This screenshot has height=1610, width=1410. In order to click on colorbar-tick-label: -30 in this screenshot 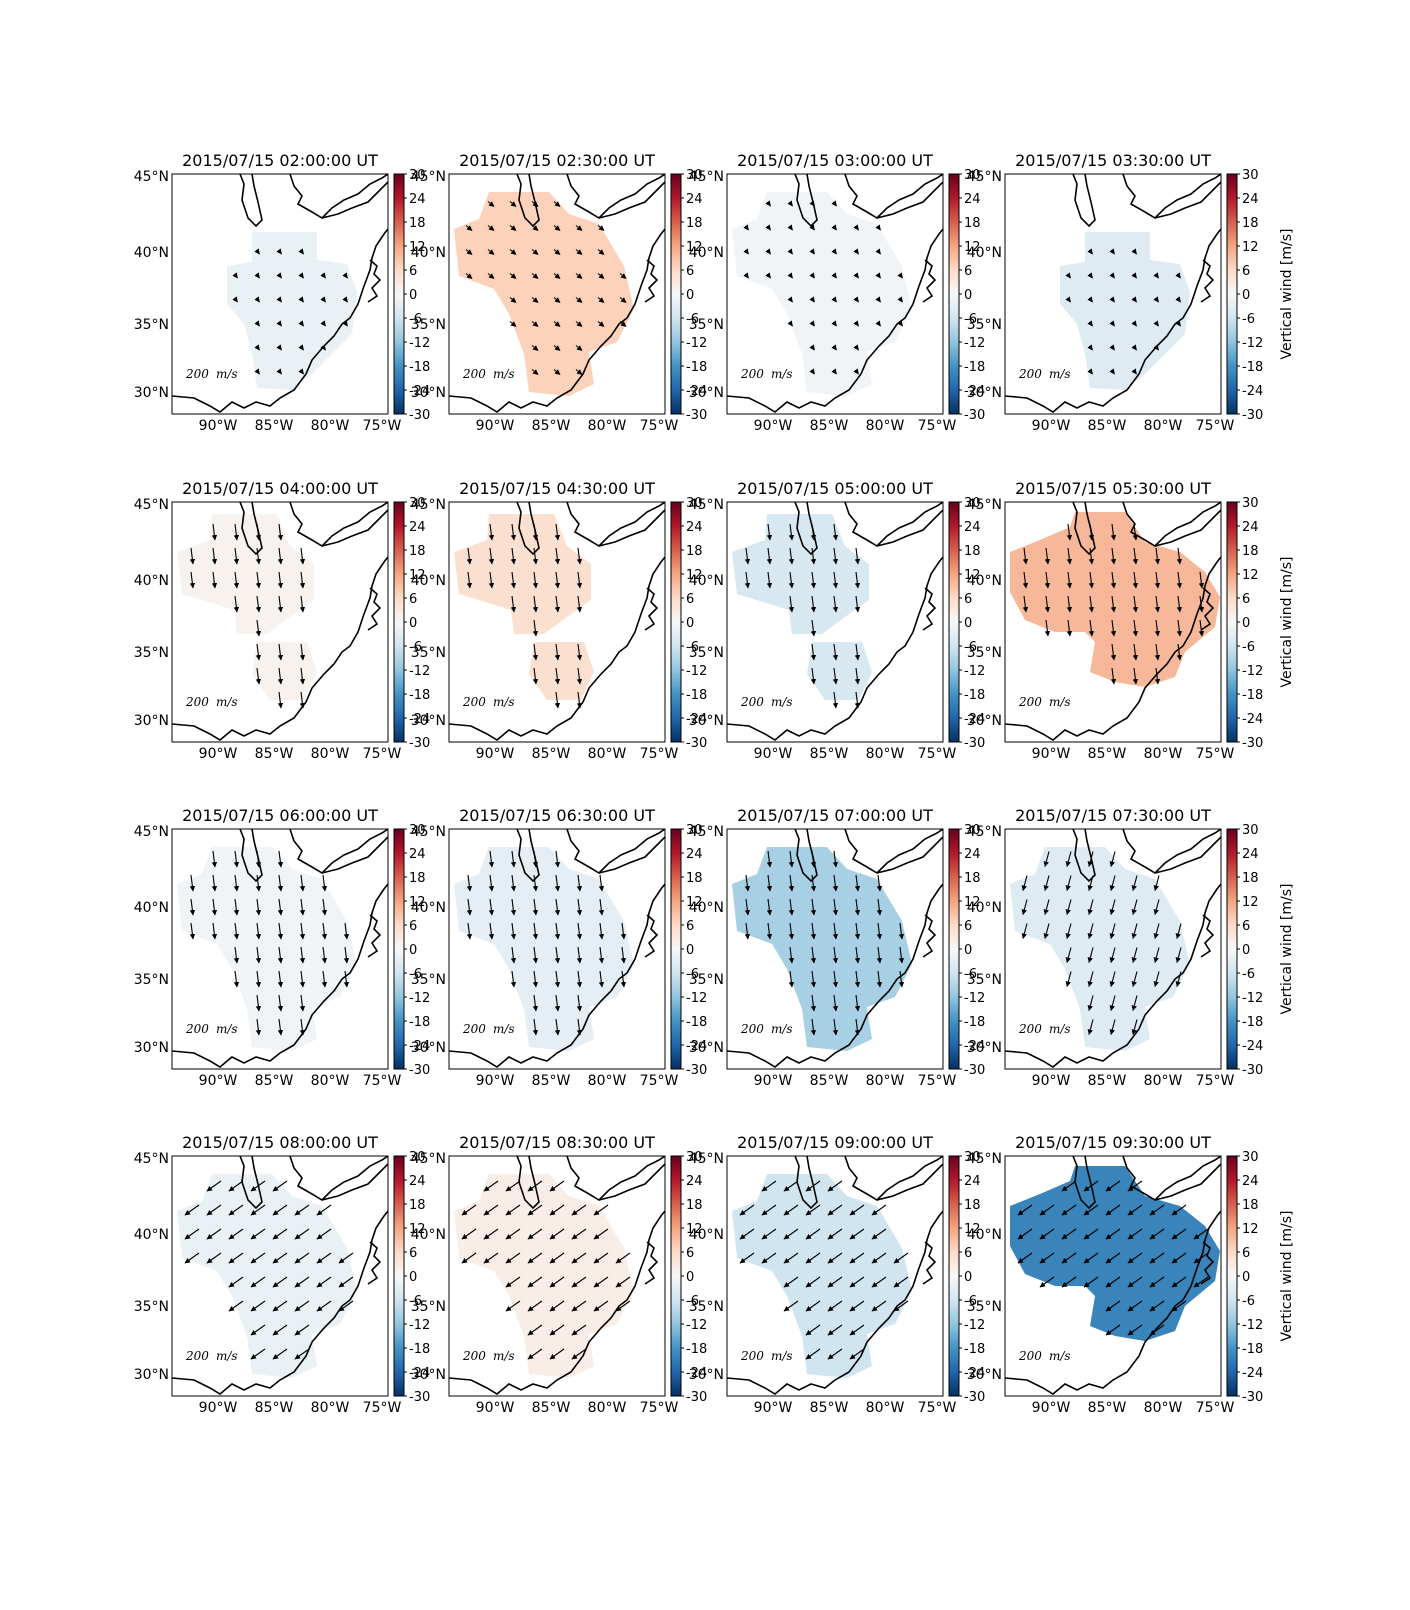, I will do `click(974, 1397)`.